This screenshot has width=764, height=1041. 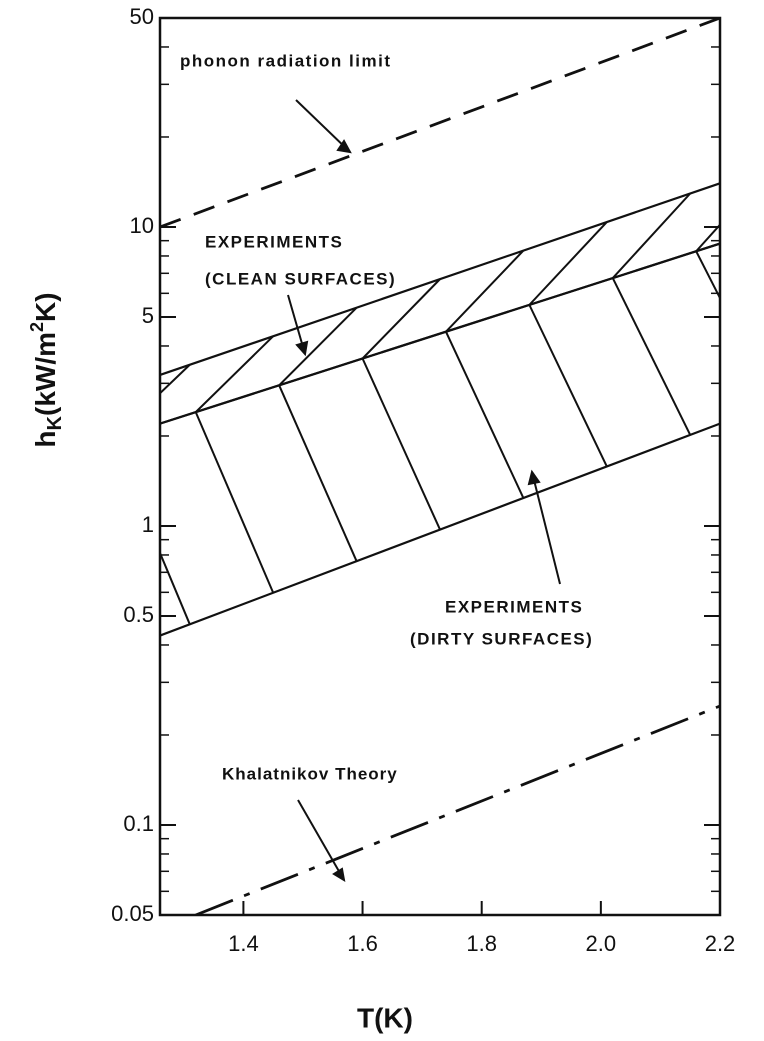 What do you see at coordinates (243, 943) in the screenshot?
I see `x-tick-label: 1.4` at bounding box center [243, 943].